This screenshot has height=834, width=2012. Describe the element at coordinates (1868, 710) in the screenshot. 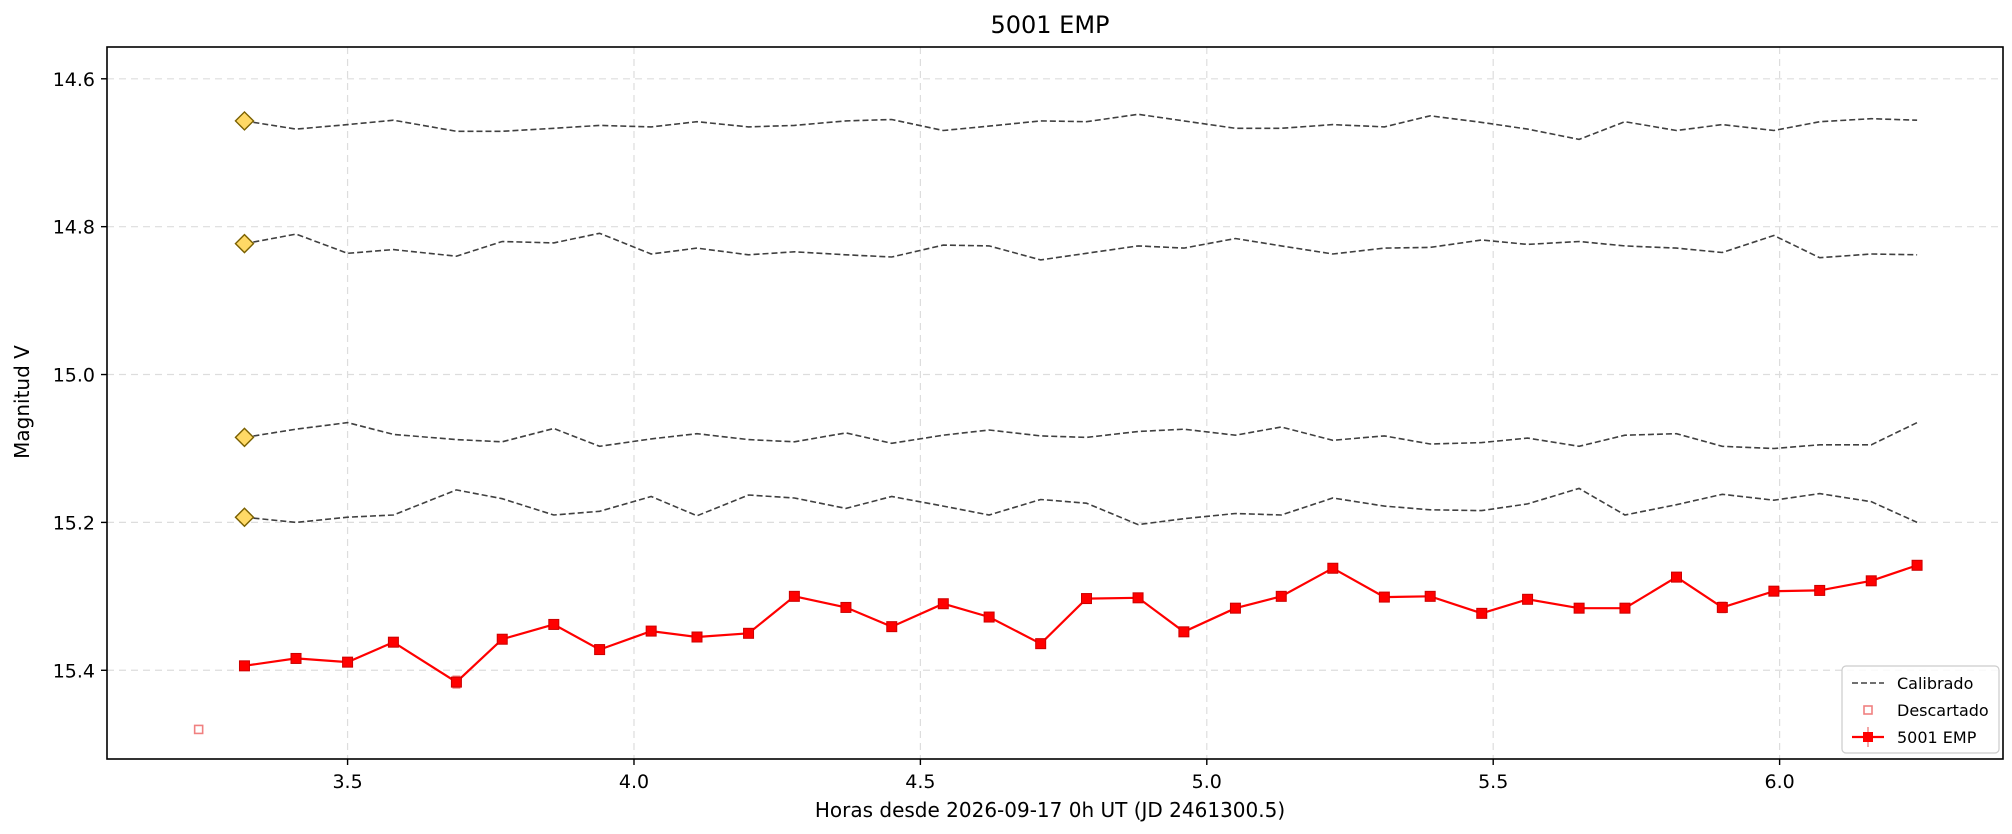

I see `legend-swatch-discarded` at that location.